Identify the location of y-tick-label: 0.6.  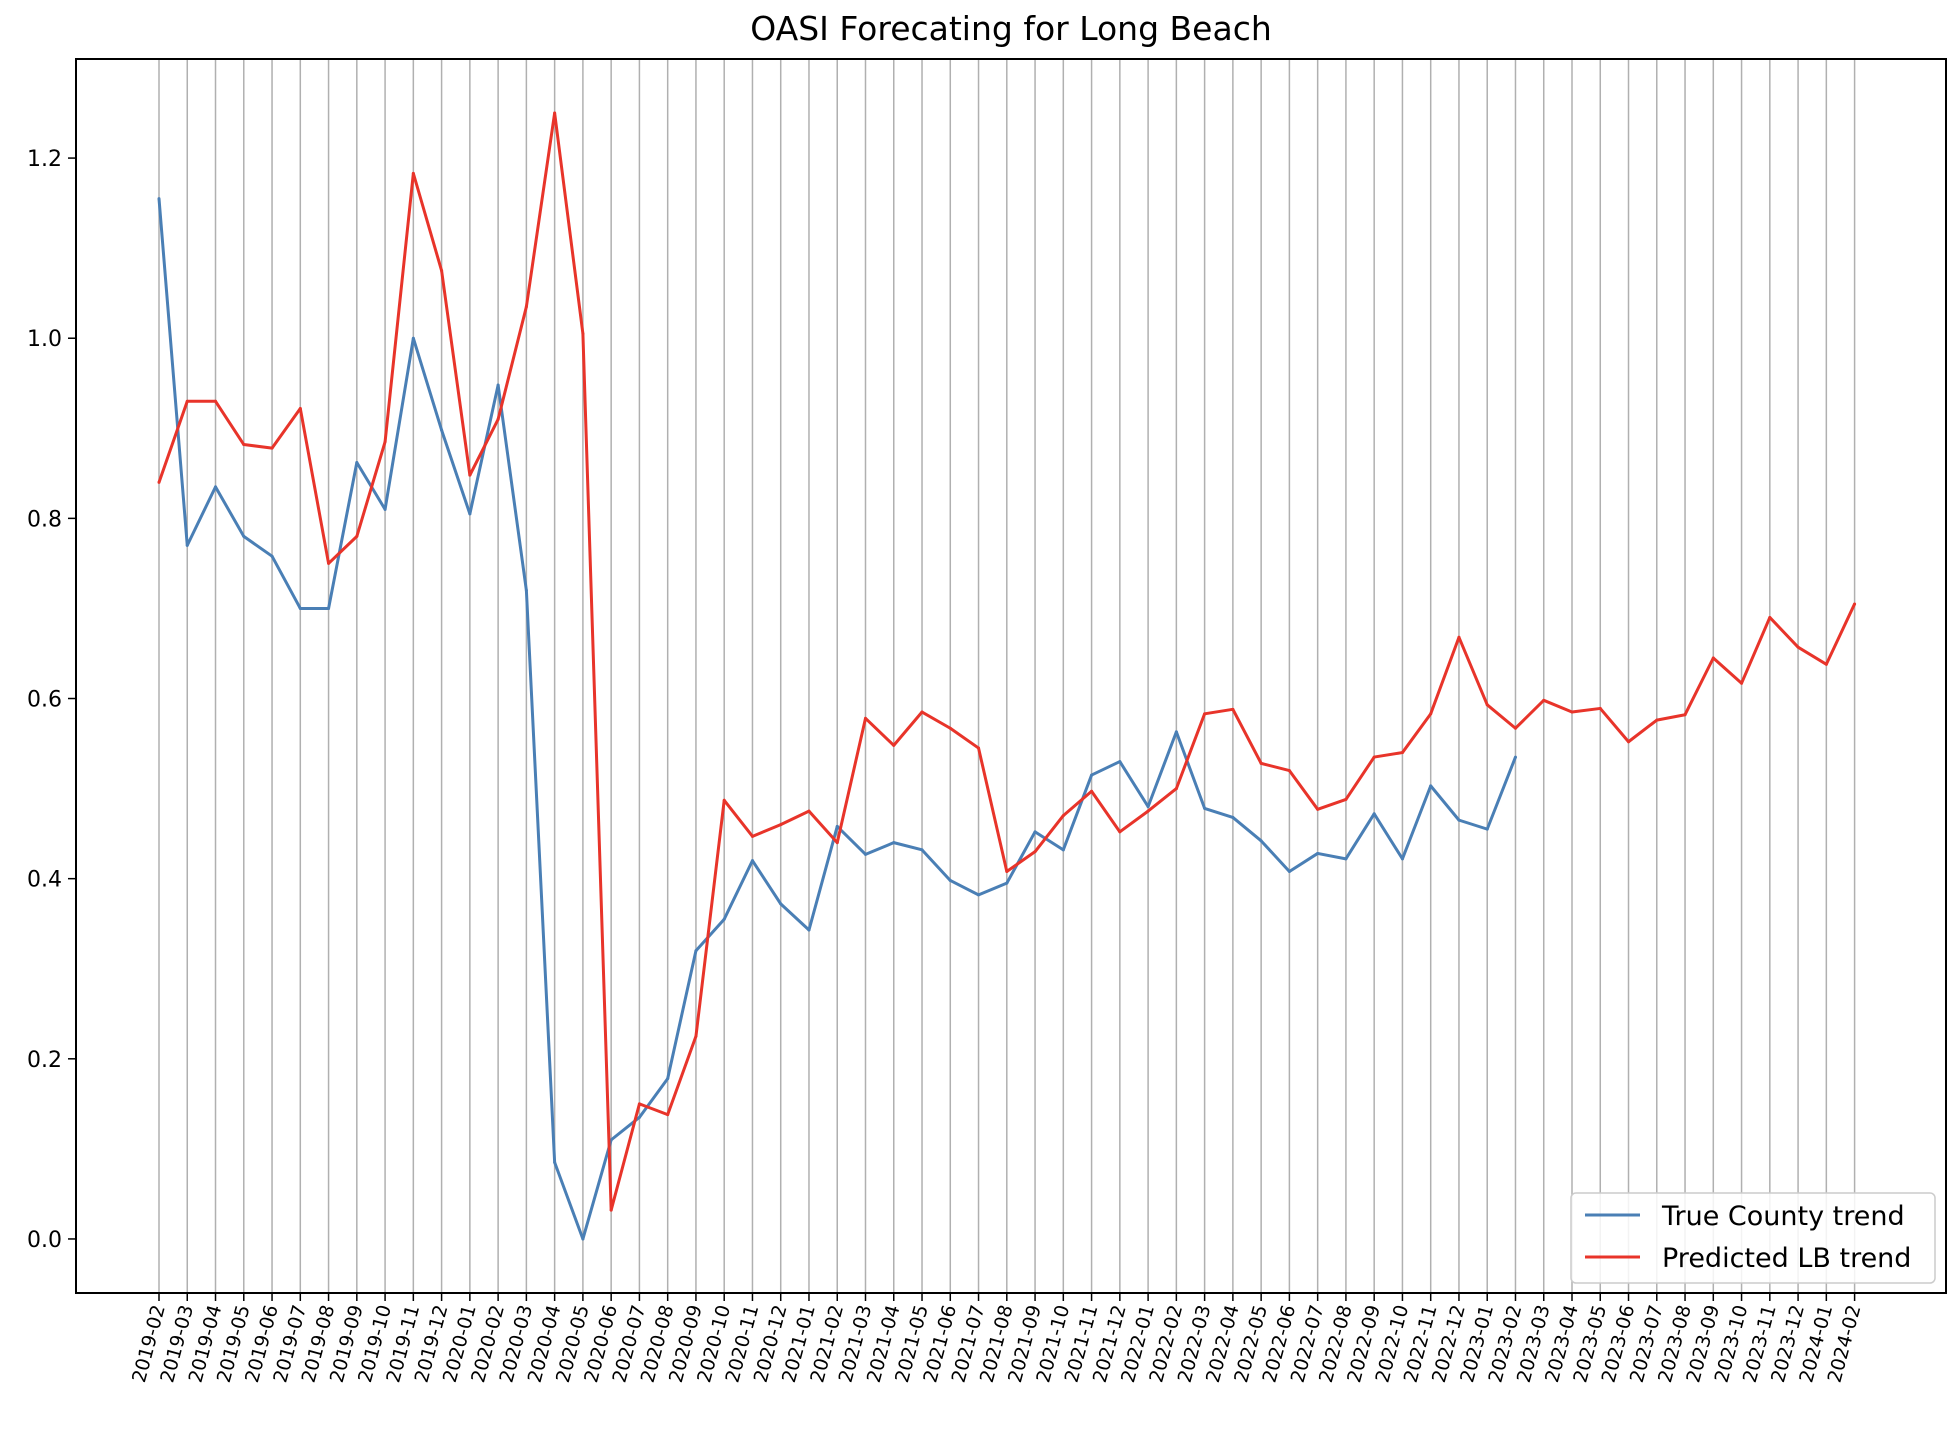
(44, 700).